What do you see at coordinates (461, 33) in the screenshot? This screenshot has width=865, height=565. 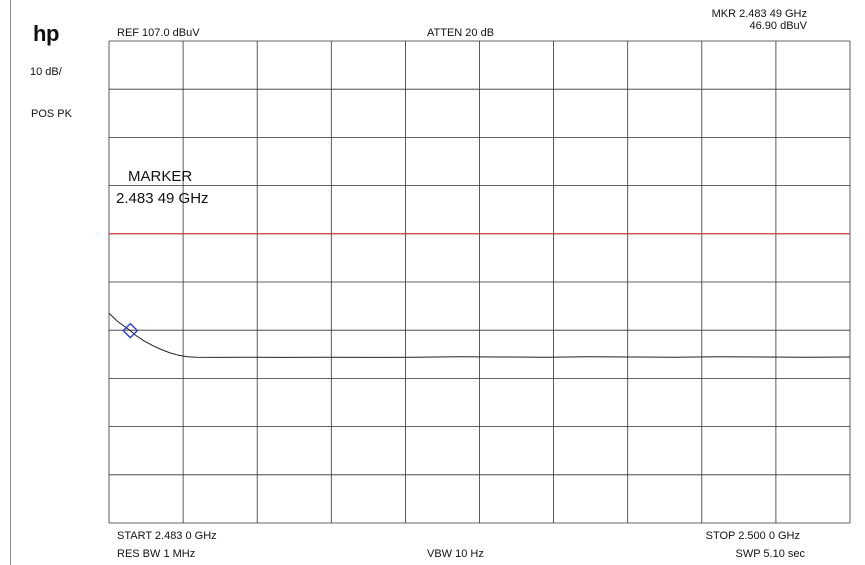 I see `attenuation-label: ATTEN 20 dB` at bounding box center [461, 33].